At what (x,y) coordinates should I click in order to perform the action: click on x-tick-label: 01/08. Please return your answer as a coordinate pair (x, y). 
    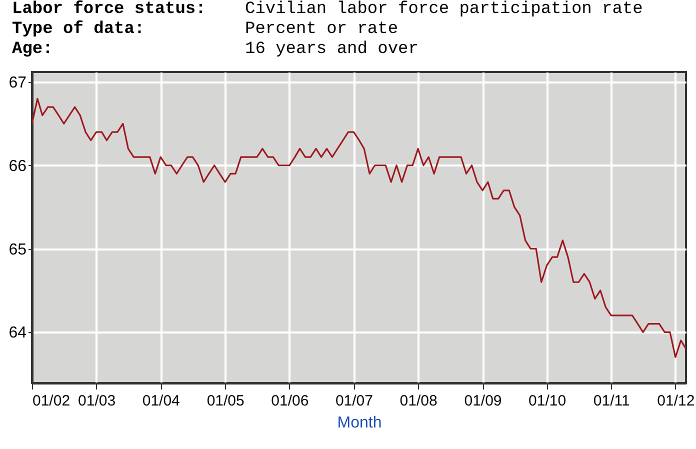
    Looking at the image, I should click on (419, 401).